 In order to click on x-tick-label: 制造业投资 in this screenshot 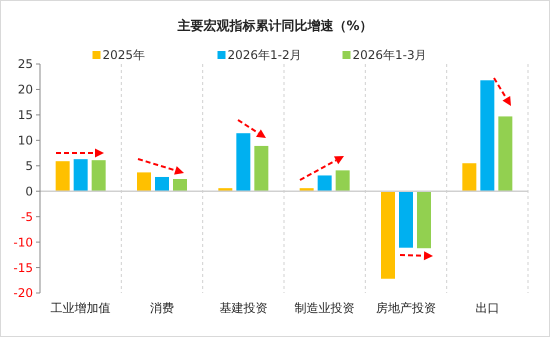, I will do `click(324, 308)`.